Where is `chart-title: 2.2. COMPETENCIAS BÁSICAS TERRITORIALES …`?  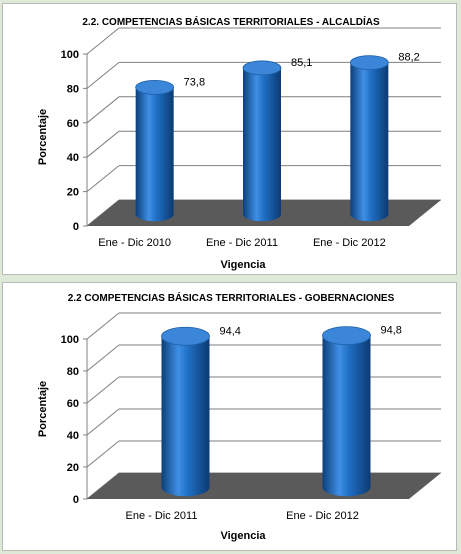
chart-title: 2.2. COMPETENCIAS BÁSICAS TERRITORIALES … is located at coordinates (231, 21).